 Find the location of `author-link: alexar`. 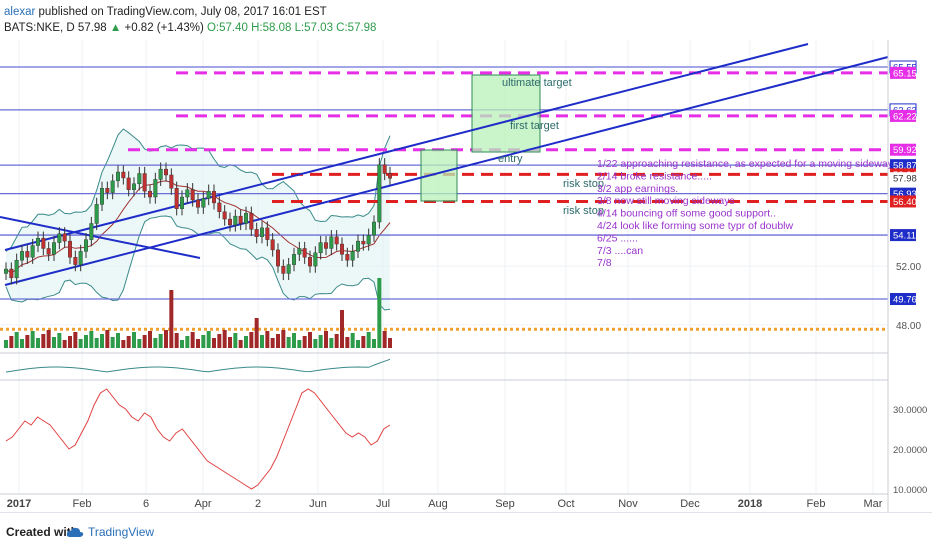

author-link: alexar is located at coordinates (20, 12).